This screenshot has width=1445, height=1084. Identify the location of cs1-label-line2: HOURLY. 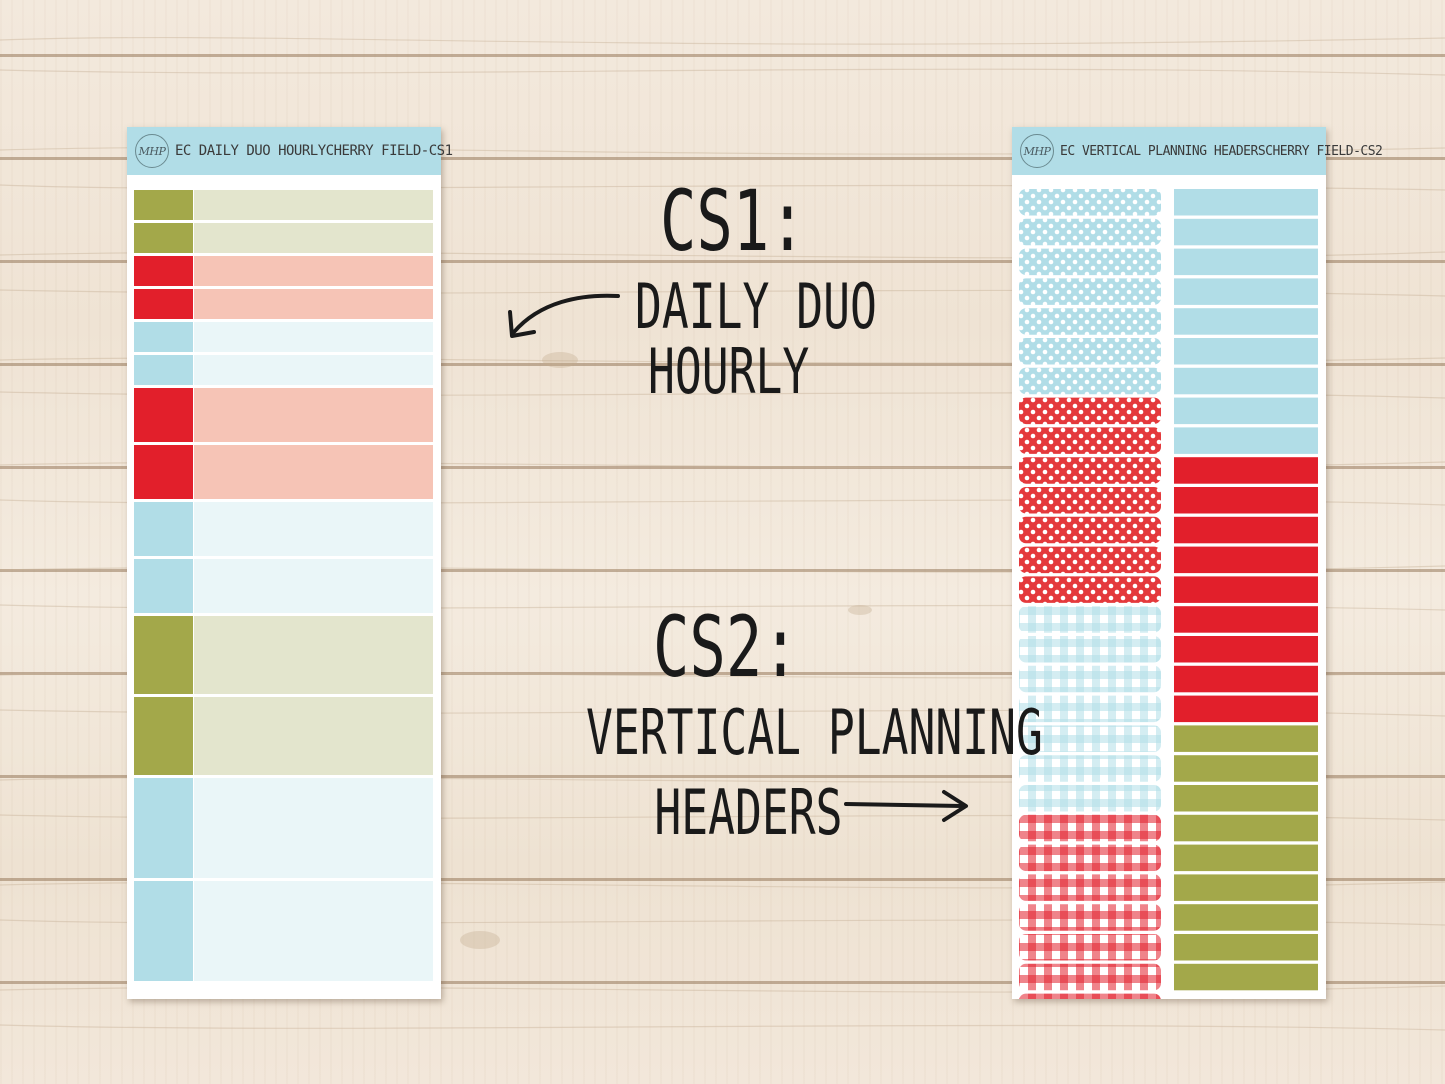
(729, 371).